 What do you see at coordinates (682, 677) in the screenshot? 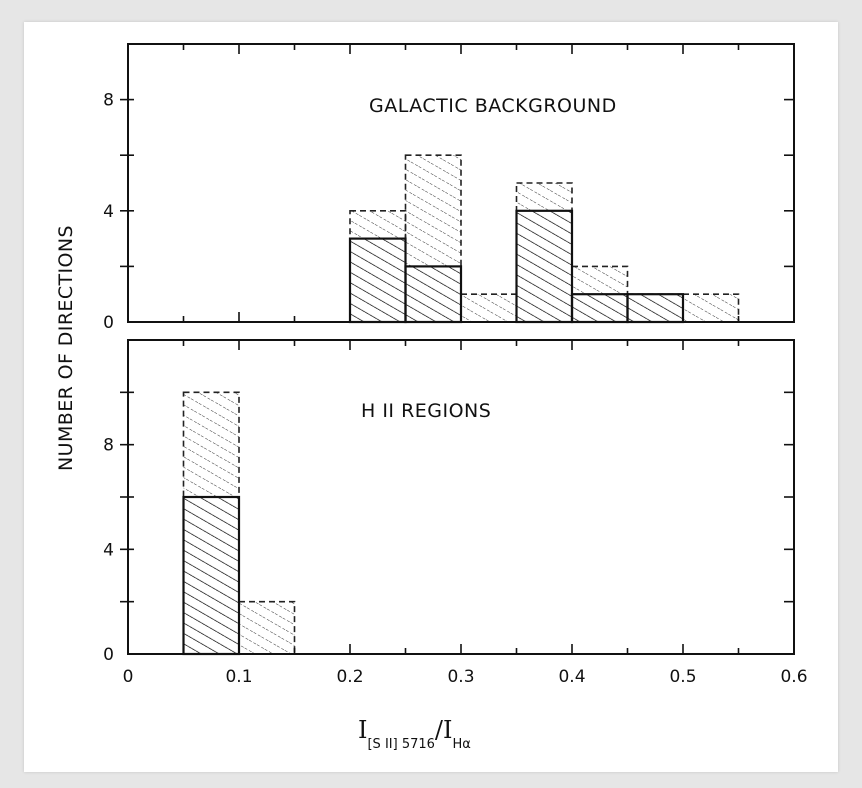
I see `x-tick-label: 0.5` at bounding box center [682, 677].